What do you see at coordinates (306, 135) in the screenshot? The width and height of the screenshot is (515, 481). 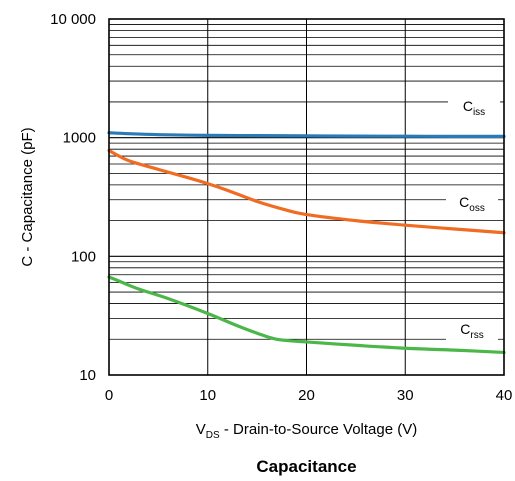 I see `series-line-ciss` at bounding box center [306, 135].